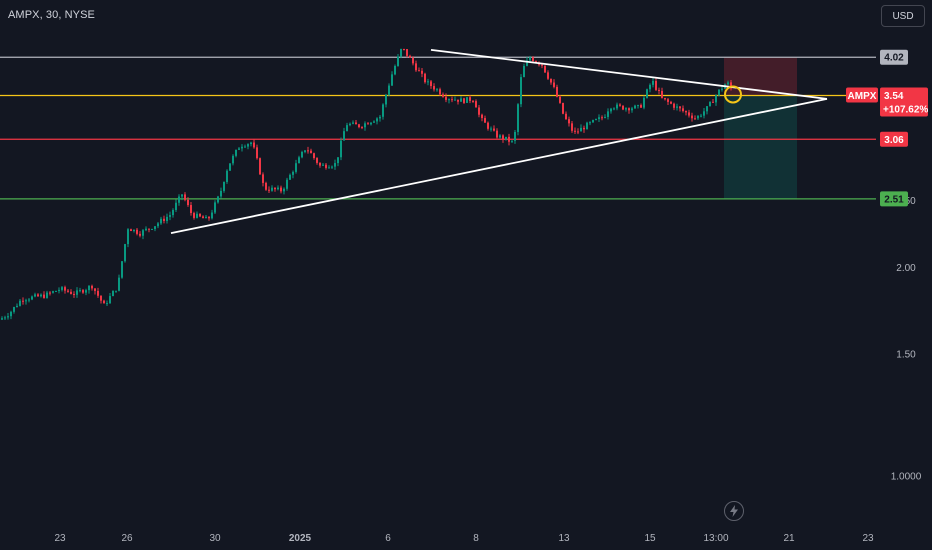 The height and width of the screenshot is (550, 932). Describe the element at coordinates (906, 477) in the screenshot. I see `y-tick-label: 1.0000` at that location.